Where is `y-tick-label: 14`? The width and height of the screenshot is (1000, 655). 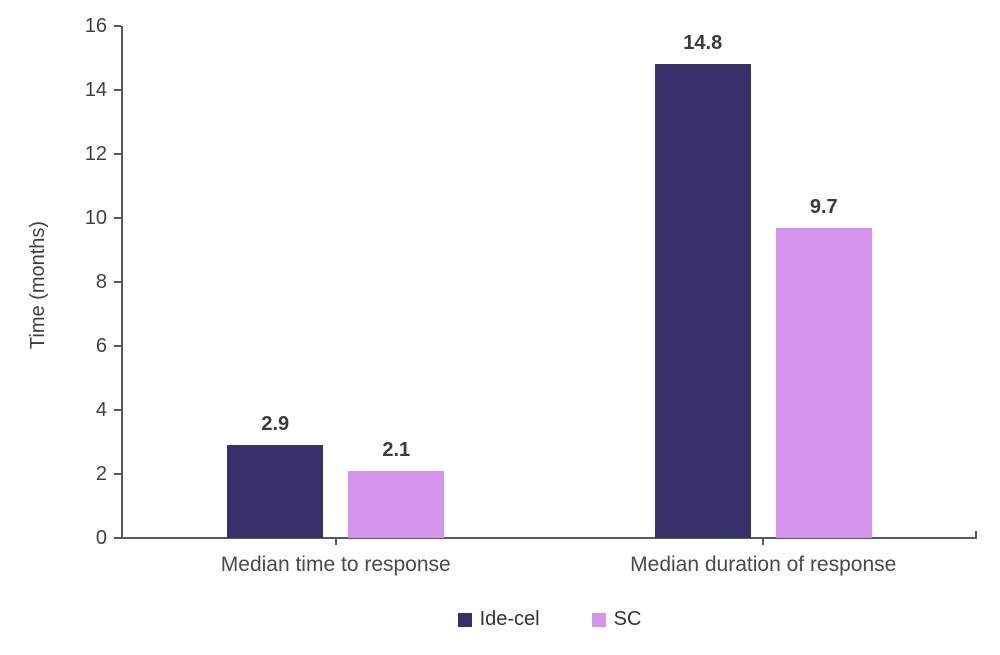
y-tick-label: 14 is located at coordinates (95, 90).